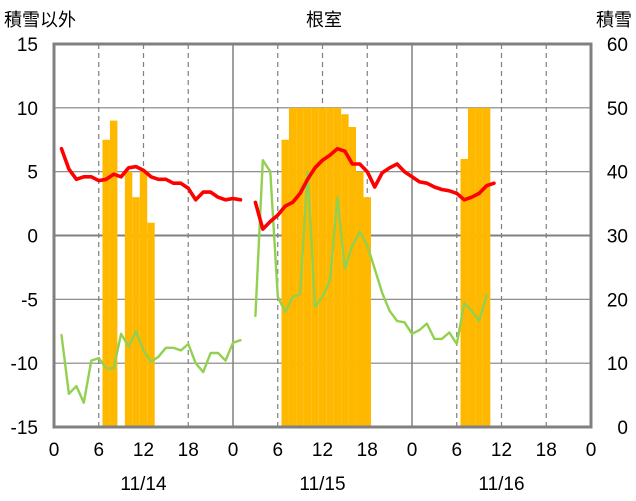 This screenshot has width=636, height=501. What do you see at coordinates (40, 20) in the screenshot?
I see `left-axis-title: 積雪以外` at bounding box center [40, 20].